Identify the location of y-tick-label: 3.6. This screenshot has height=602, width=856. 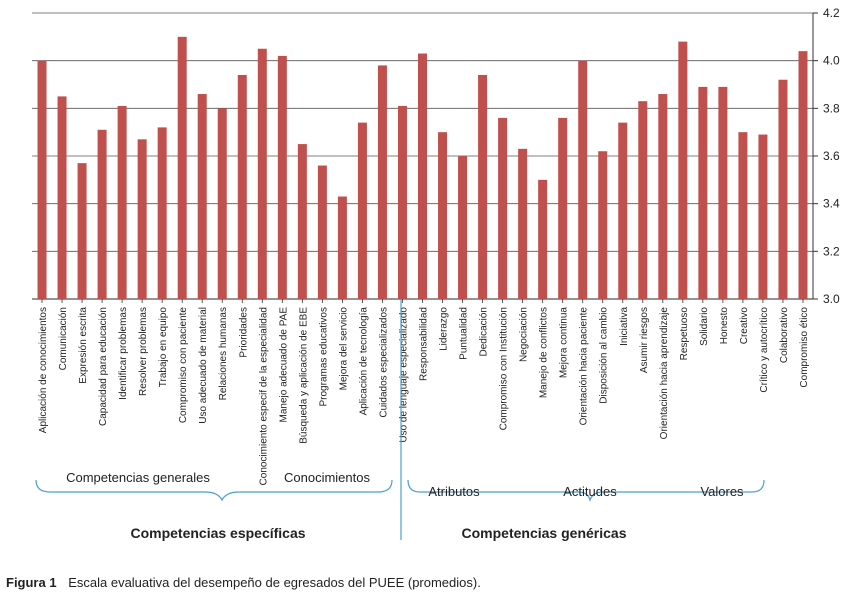
(831, 156).